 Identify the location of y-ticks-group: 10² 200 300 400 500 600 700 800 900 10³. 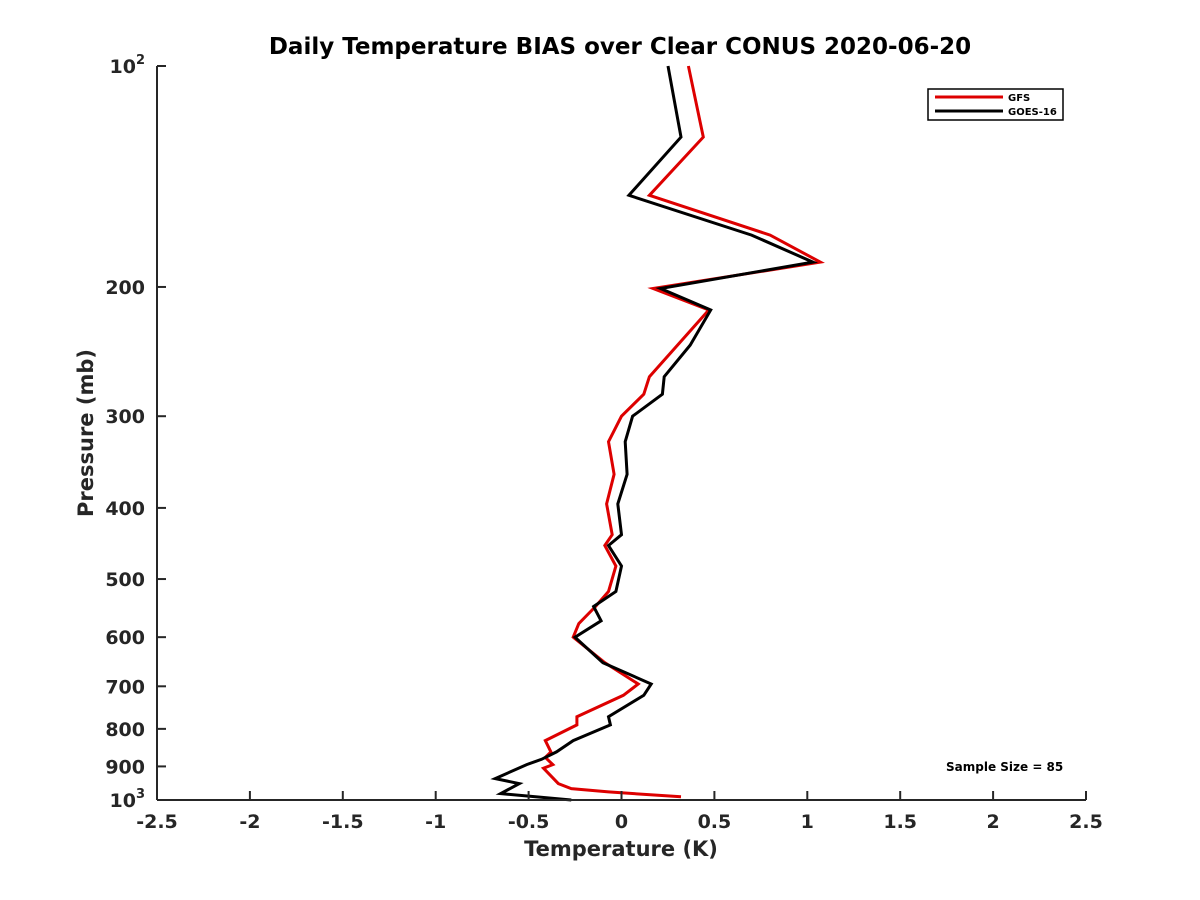
(135, 432).